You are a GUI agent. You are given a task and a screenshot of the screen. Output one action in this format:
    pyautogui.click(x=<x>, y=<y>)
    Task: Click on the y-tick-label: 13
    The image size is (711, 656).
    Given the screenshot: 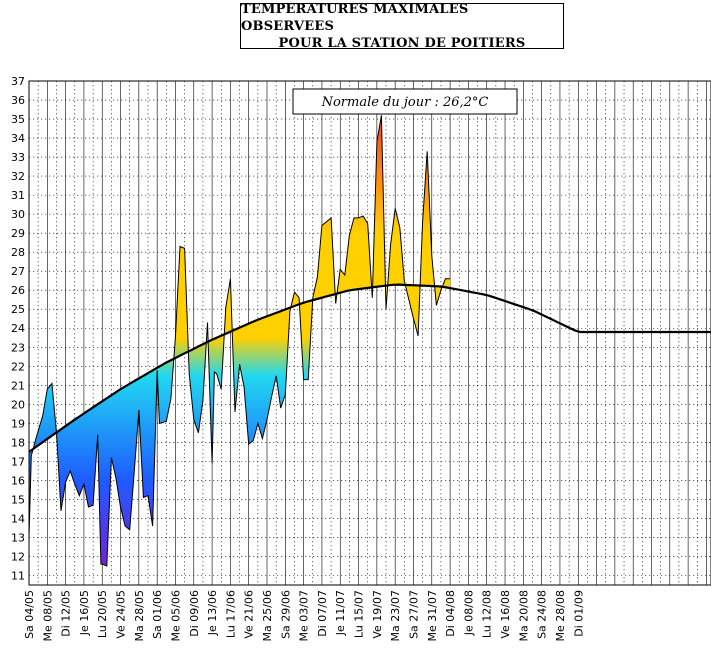 What is the action you would take?
    pyautogui.click(x=18, y=537)
    